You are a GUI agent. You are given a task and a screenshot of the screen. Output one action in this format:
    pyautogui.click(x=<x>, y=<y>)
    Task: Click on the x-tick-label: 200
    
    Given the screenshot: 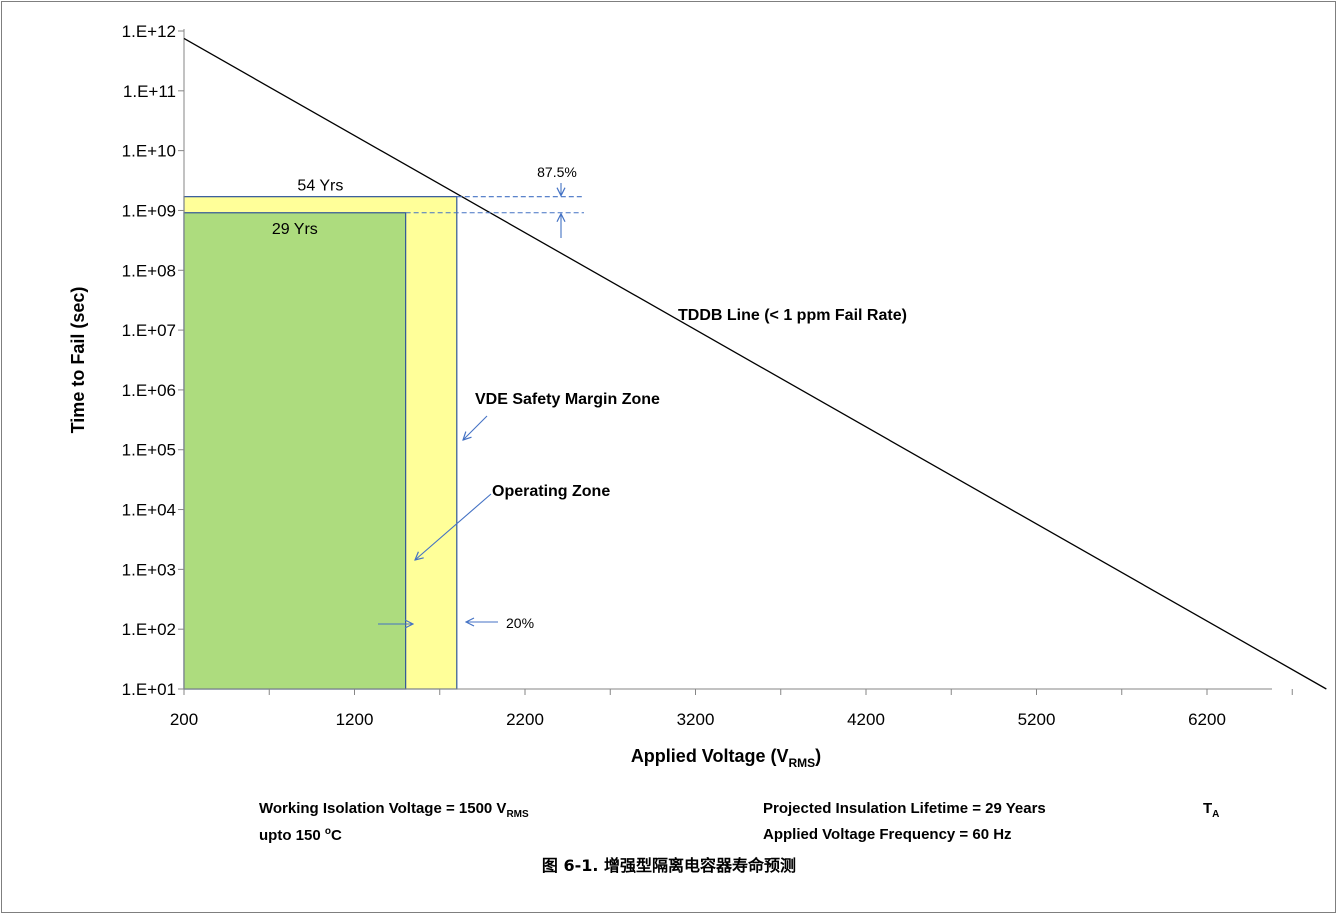 What is the action you would take?
    pyautogui.click(x=184, y=719)
    